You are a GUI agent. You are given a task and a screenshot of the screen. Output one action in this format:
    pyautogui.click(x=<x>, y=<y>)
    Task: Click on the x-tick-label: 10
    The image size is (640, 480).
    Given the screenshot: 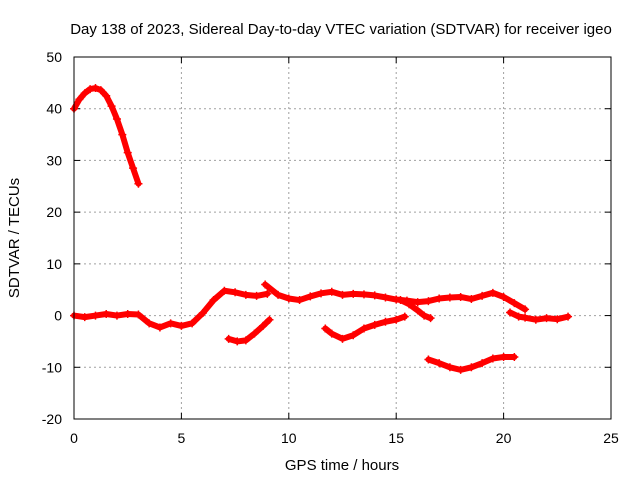 What is the action you would take?
    pyautogui.click(x=289, y=438)
    